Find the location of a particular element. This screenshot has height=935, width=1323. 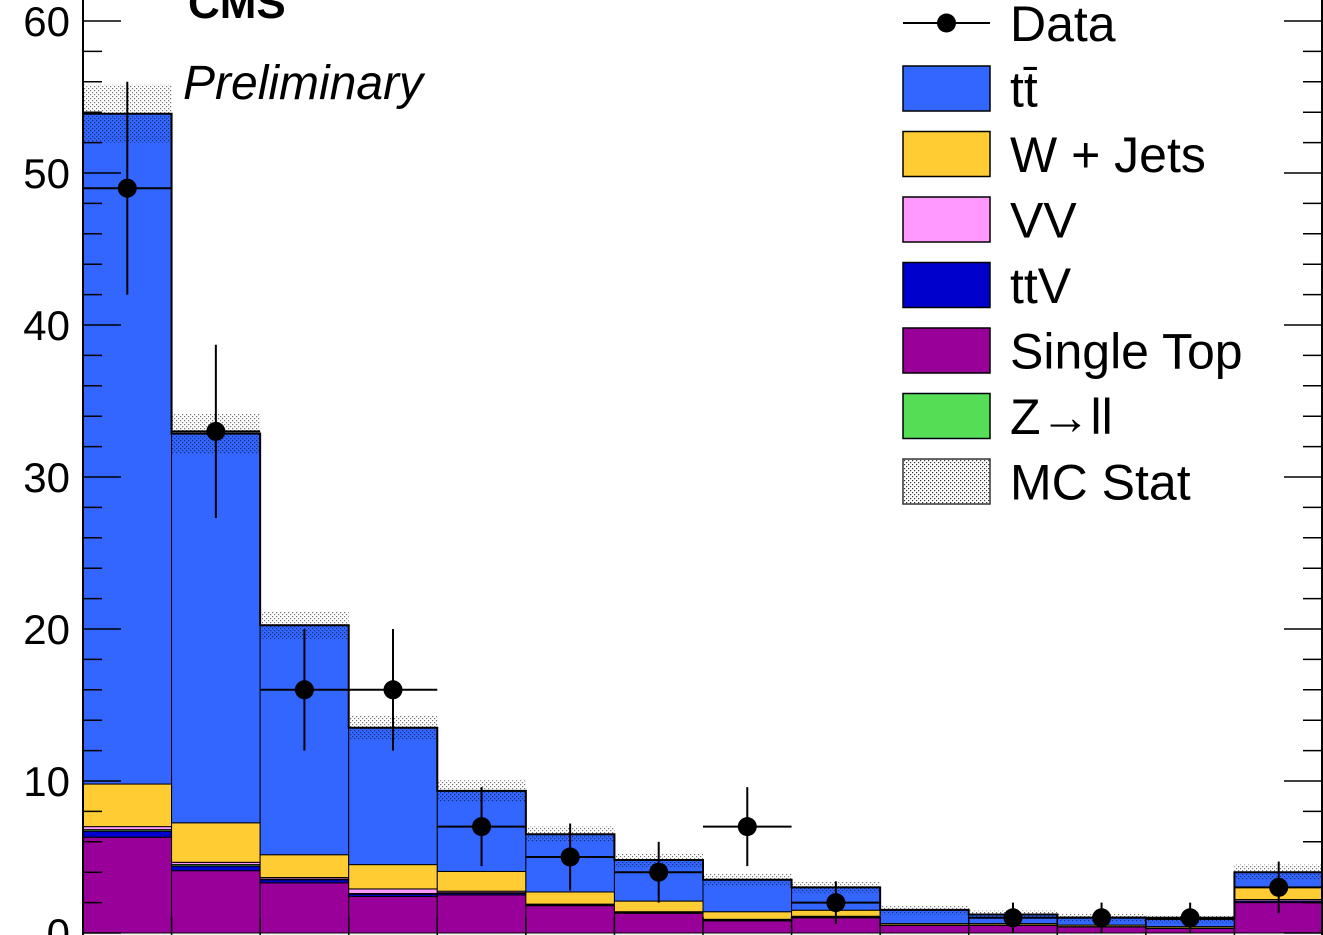

legend-swatch-tt is located at coordinates (946, 88).